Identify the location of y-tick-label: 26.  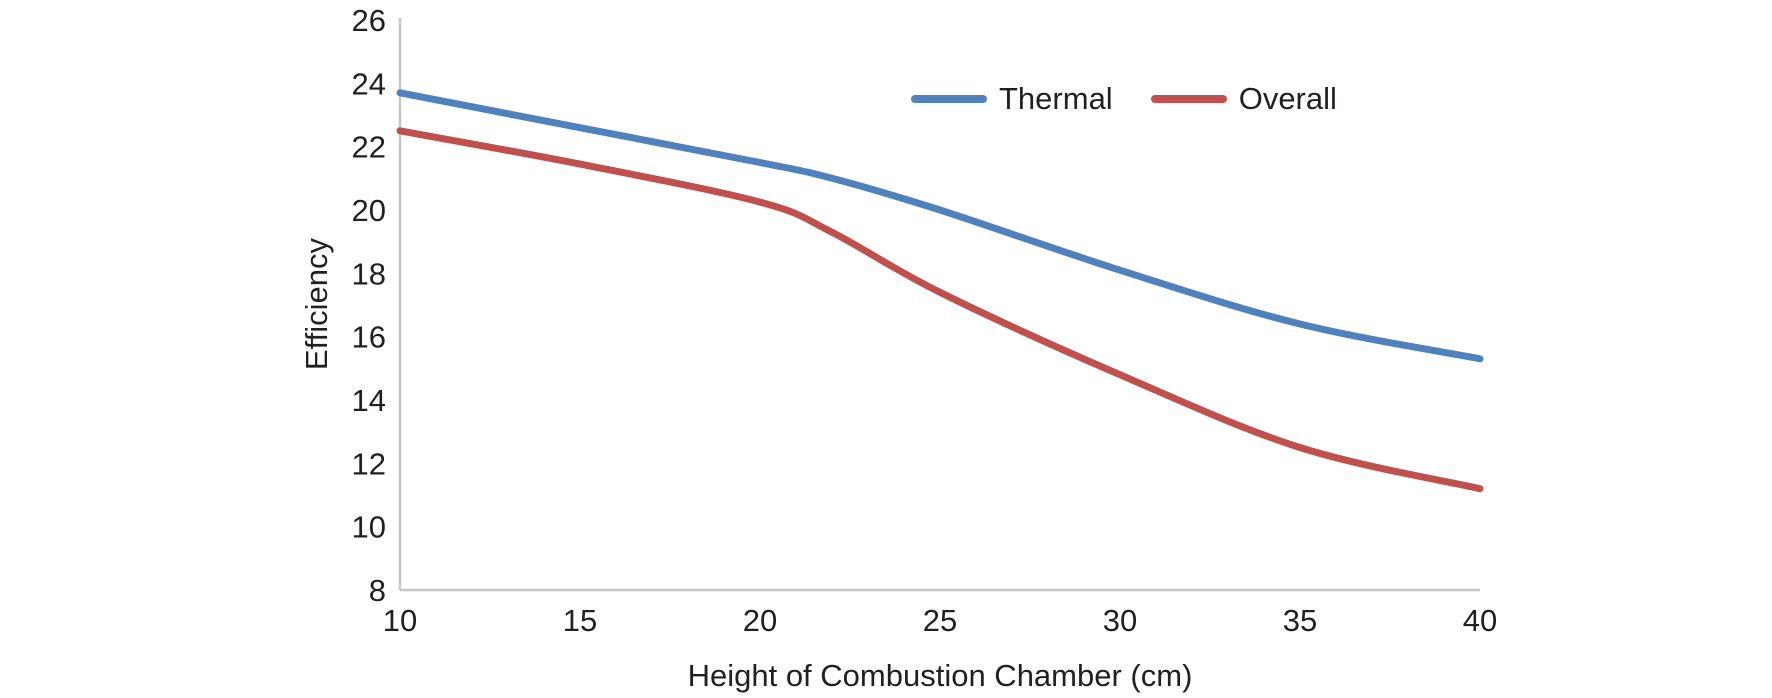
(369, 20).